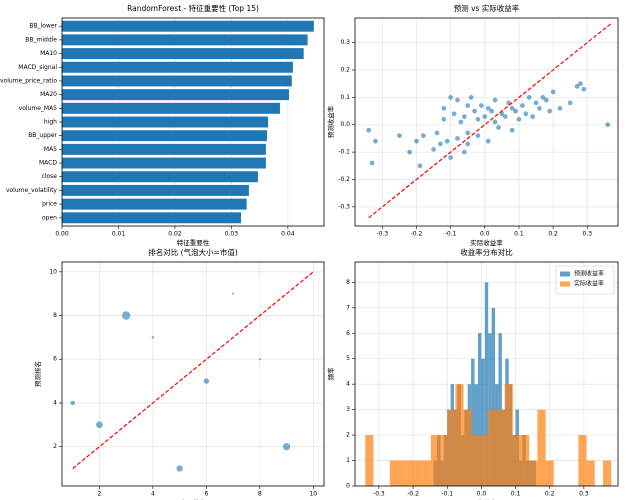 This screenshot has width=626, height=500. Describe the element at coordinates (55, 315) in the screenshot. I see `y-tick-label: 8` at that location.